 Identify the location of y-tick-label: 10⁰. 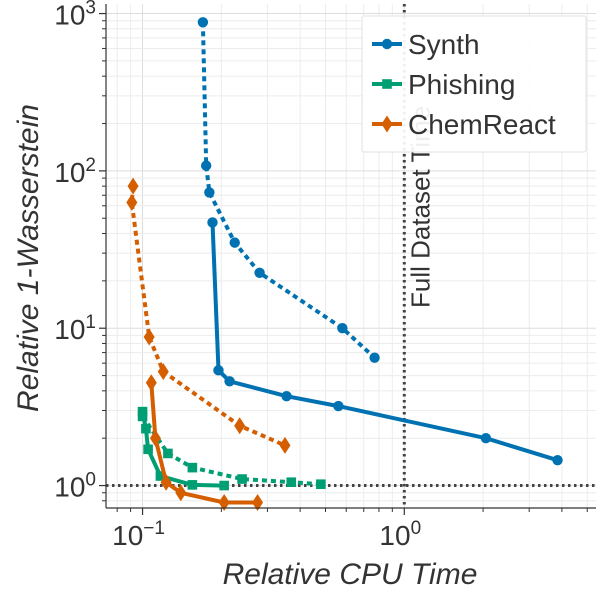
(75, 486).